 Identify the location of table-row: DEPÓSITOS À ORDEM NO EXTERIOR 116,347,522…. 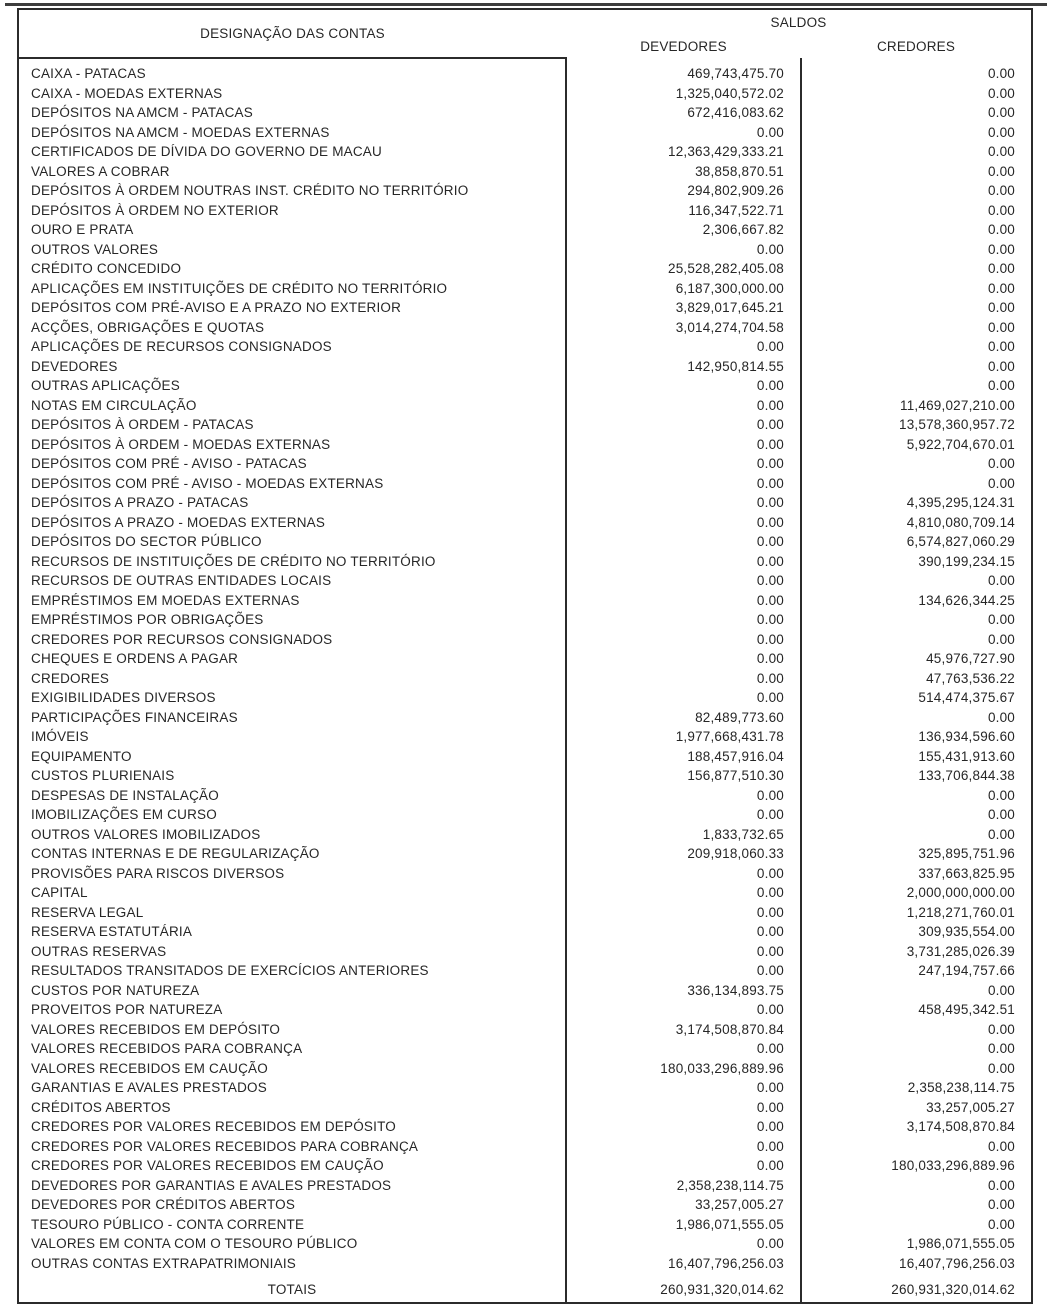
(525, 210).